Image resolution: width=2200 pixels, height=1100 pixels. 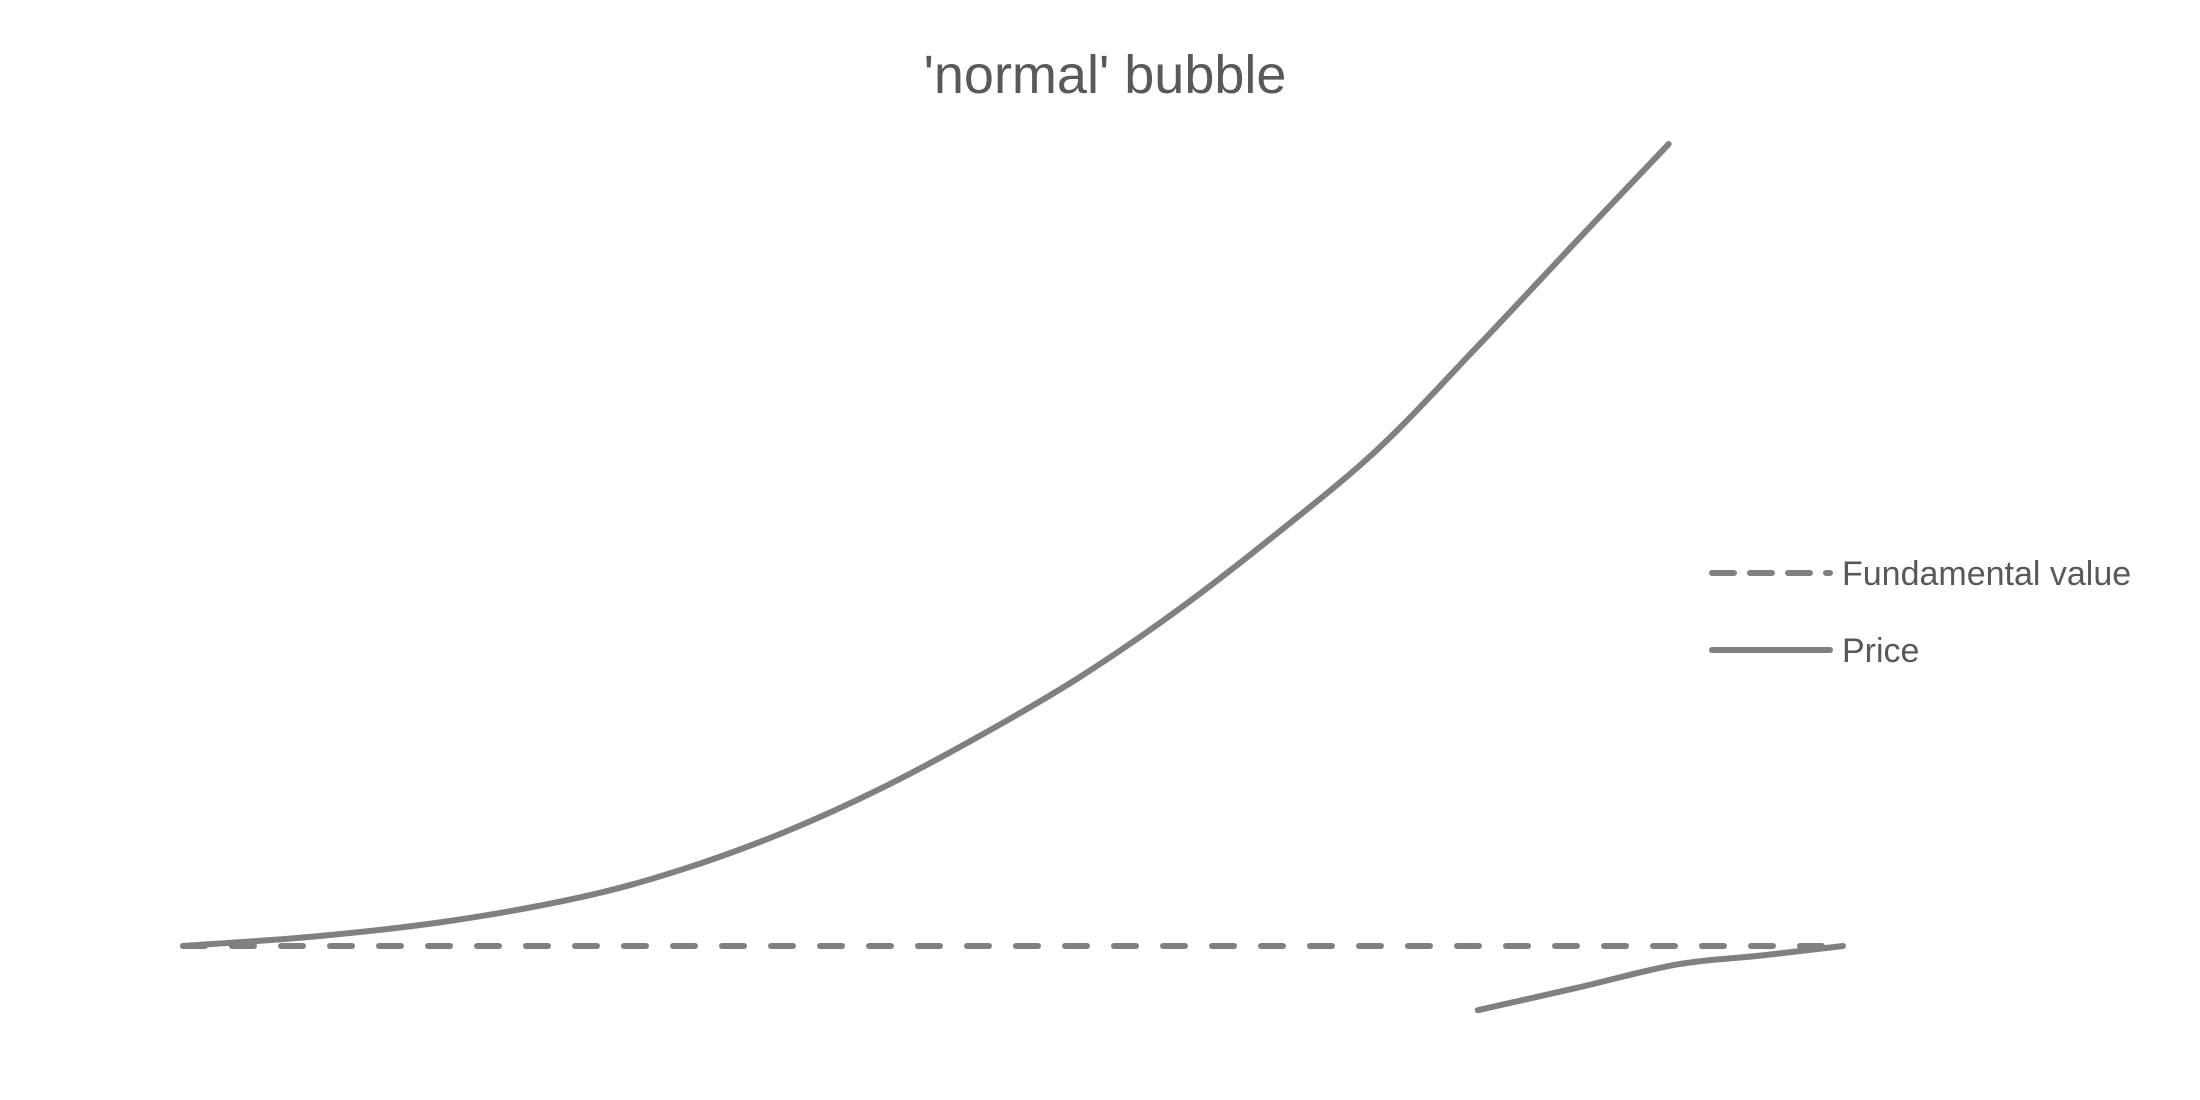 What do you see at coordinates (1814, 651) in the screenshot?
I see `legend-item-price: Price` at bounding box center [1814, 651].